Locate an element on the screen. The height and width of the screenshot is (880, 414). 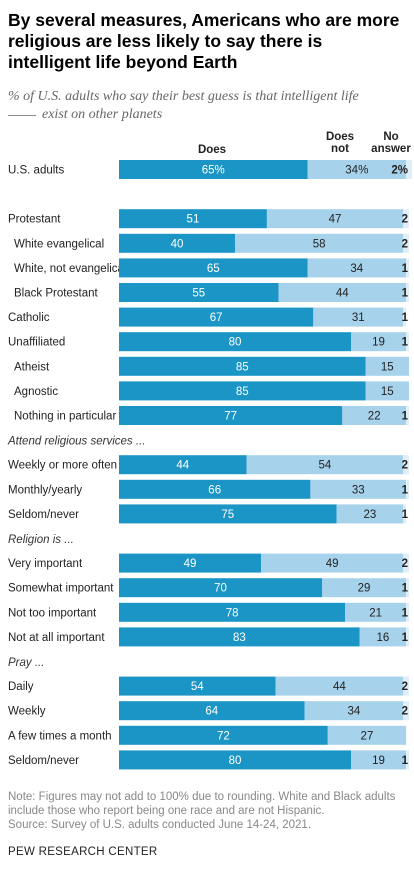
data-label: 15 is located at coordinates (387, 392).